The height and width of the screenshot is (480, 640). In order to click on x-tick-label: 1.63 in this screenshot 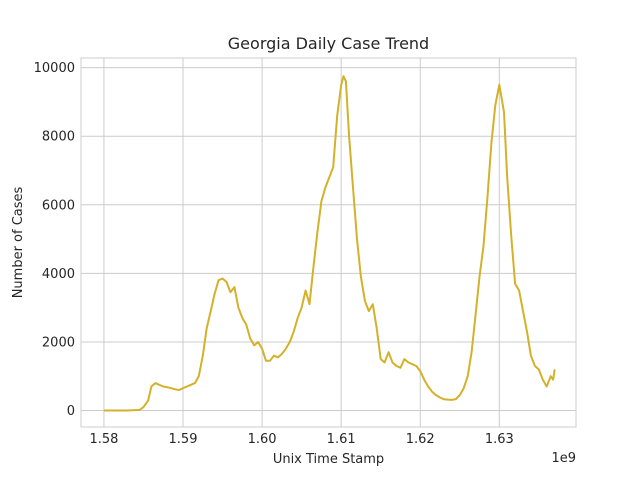, I will do `click(499, 439)`.